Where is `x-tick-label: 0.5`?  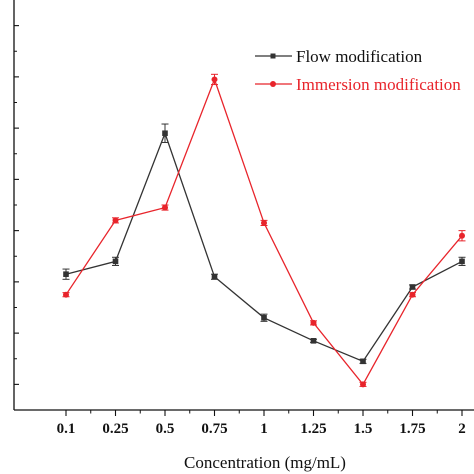
x-tick-label: 0.5 is located at coordinates (165, 429).